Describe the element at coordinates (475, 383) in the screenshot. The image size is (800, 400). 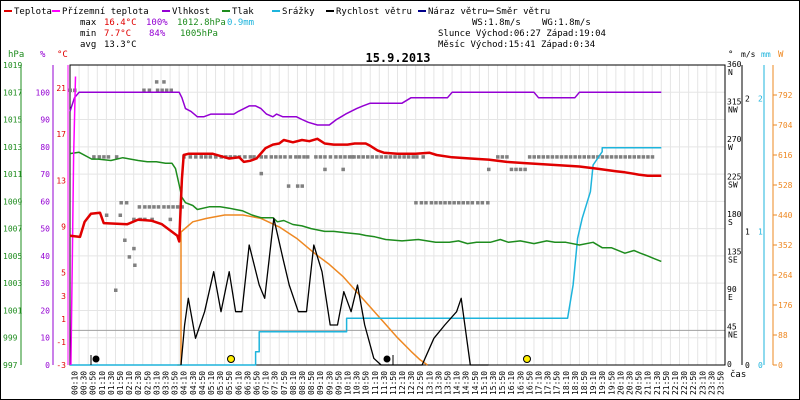
I see `x-tick-label: 14:50` at that location.